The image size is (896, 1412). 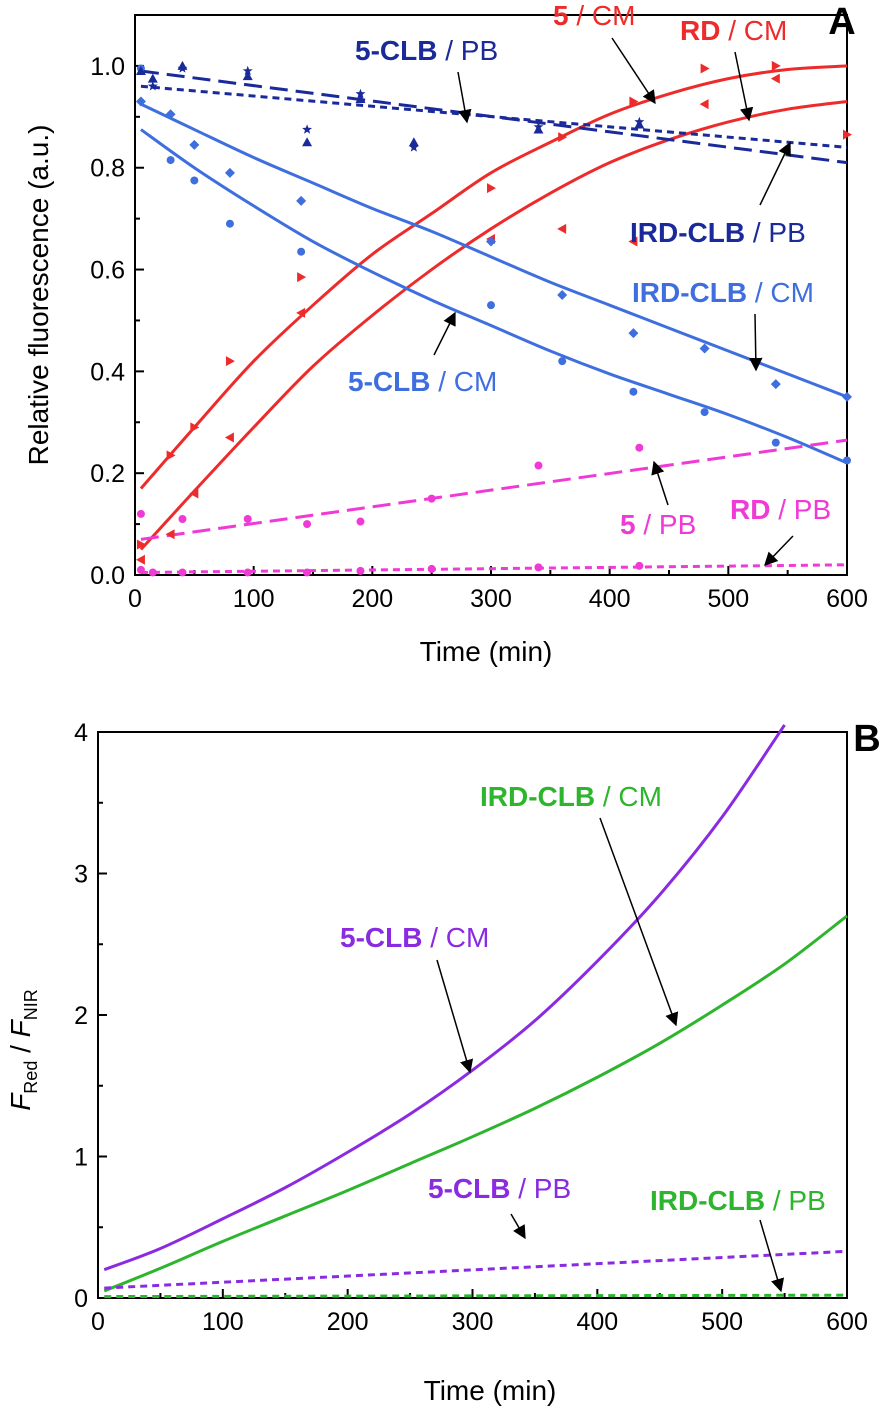 I want to click on annotation-a-4-bold: IRD-CLB, so click(x=687, y=232).